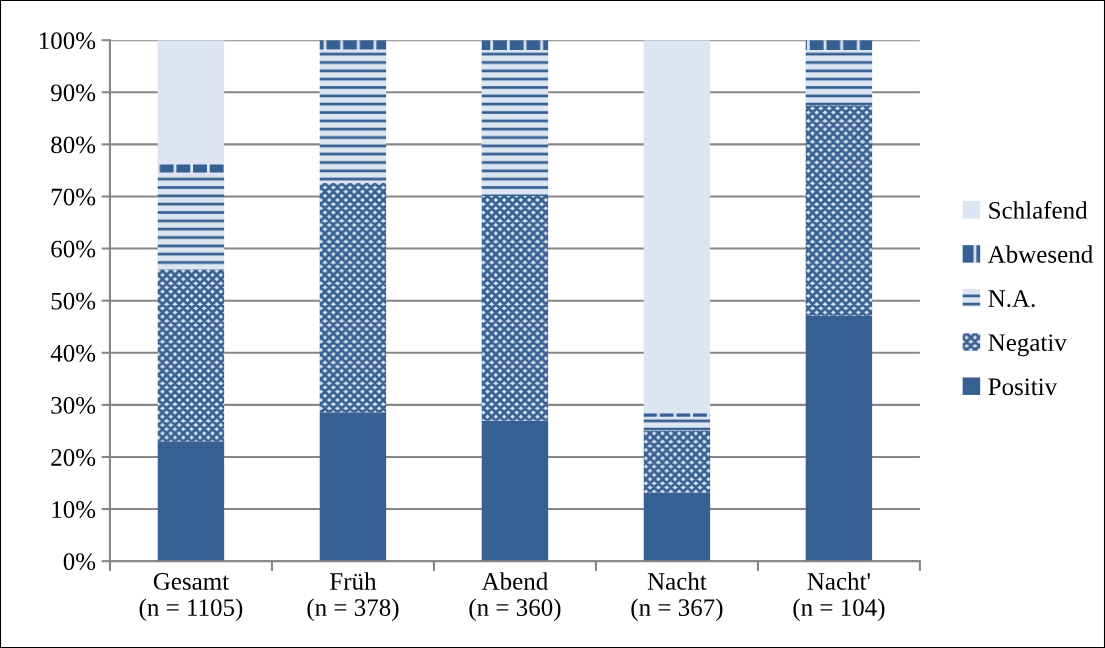  What do you see at coordinates (73, 249) in the screenshot?
I see `y-tick-label: 60%` at bounding box center [73, 249].